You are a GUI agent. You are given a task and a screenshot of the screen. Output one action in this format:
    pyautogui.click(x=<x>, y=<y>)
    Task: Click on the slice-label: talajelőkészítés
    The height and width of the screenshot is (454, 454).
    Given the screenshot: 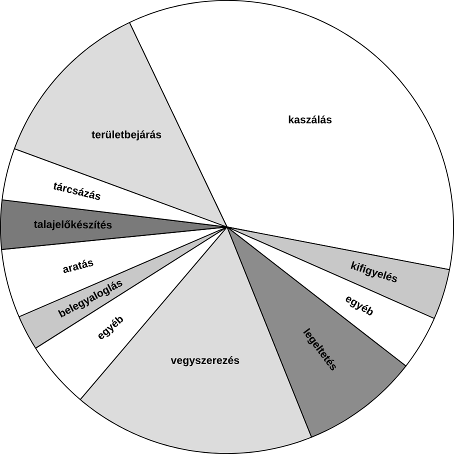 What is the action you would take?
    pyautogui.click(x=73, y=225)
    